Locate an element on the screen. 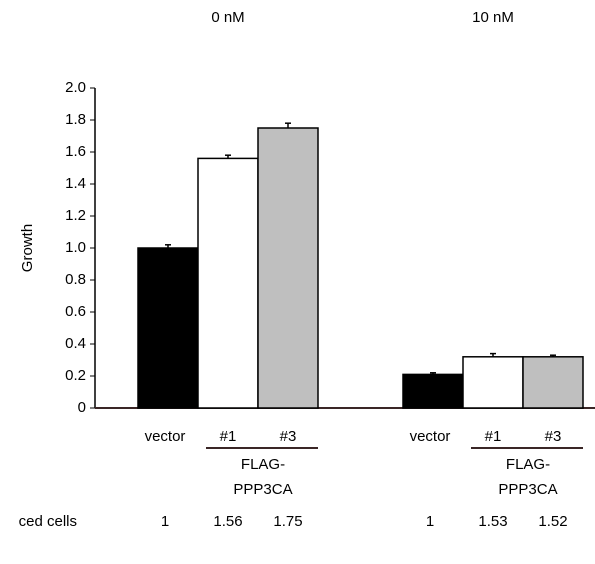 The image size is (595, 564). y-tick-label: 1.8 is located at coordinates (75, 119).